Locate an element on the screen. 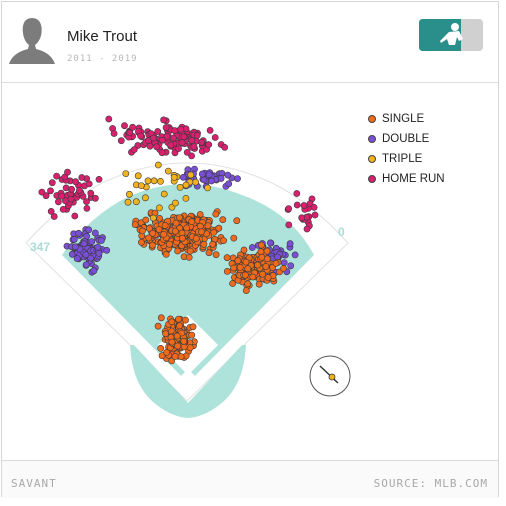  home-run-marker-icon is located at coordinates (372, 179).